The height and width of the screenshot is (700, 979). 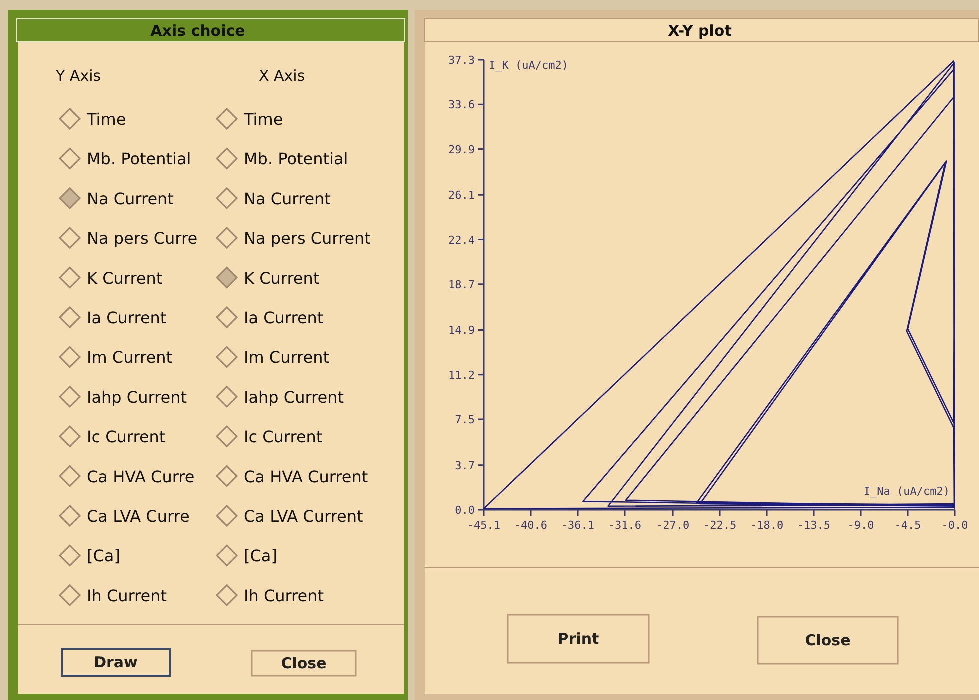 I want to click on y-tick-label: 26.1, so click(x=461, y=195).